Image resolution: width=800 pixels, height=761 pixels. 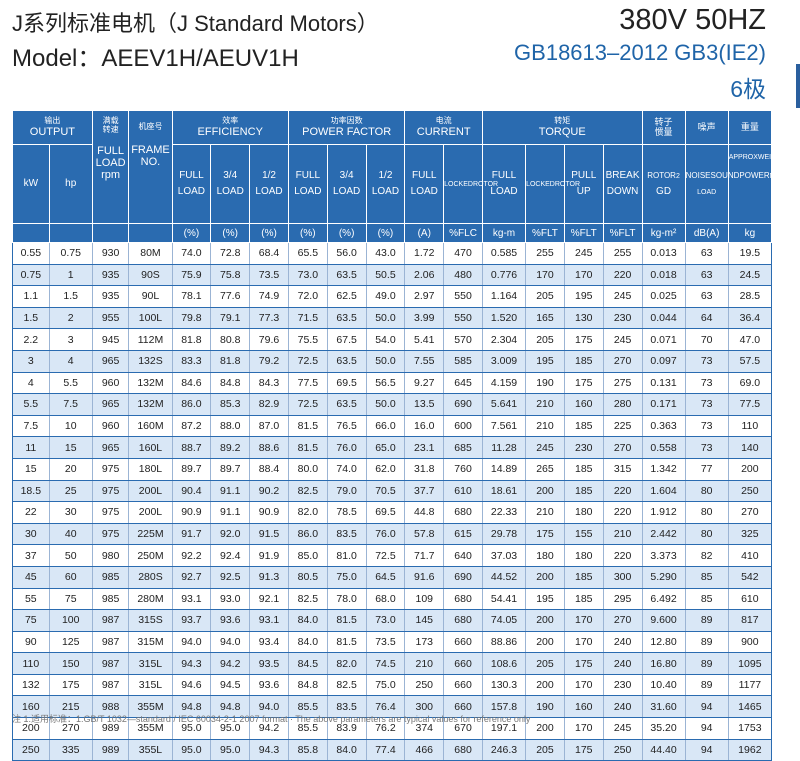 What do you see at coordinates (463, 383) in the screenshot?
I see `table-cell: 645` at bounding box center [463, 383].